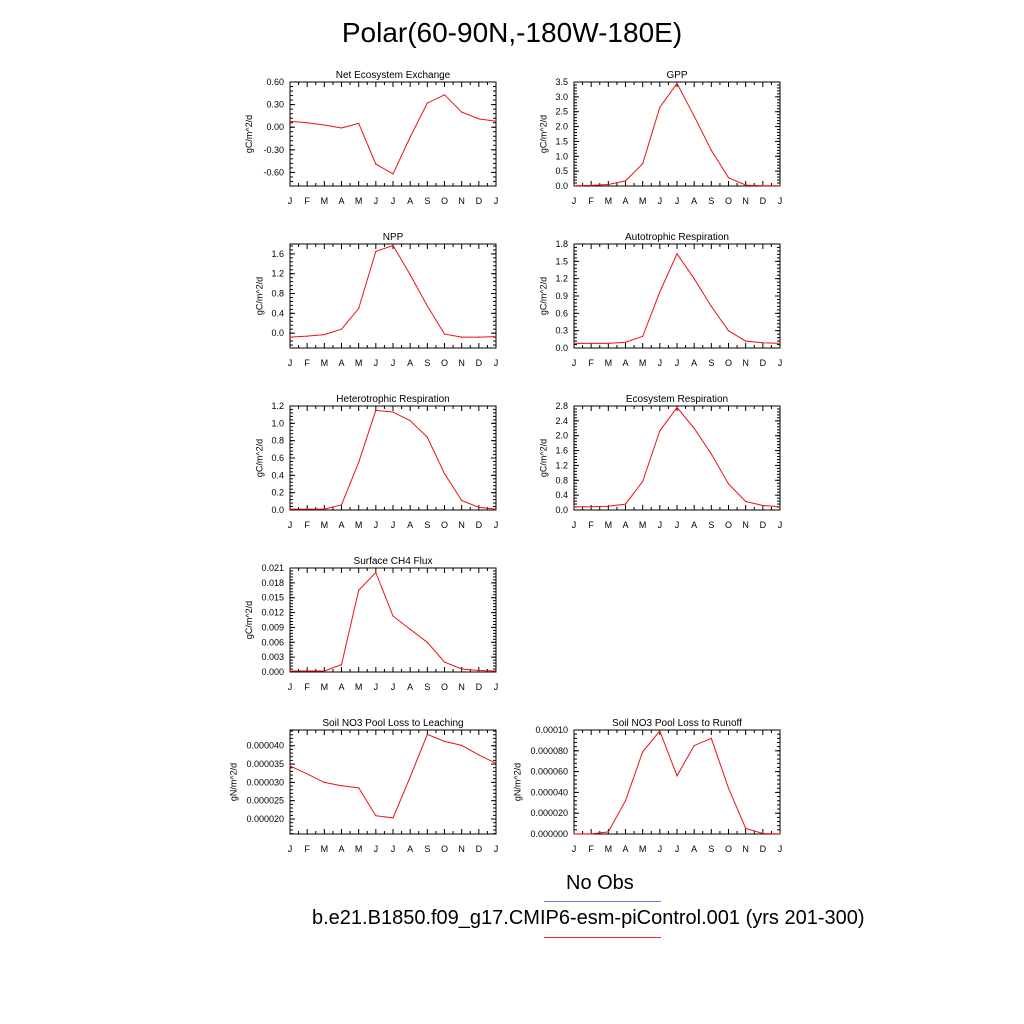  What do you see at coordinates (272, 642) in the screenshot?
I see `y-tick-label: 0.006` at bounding box center [272, 642].